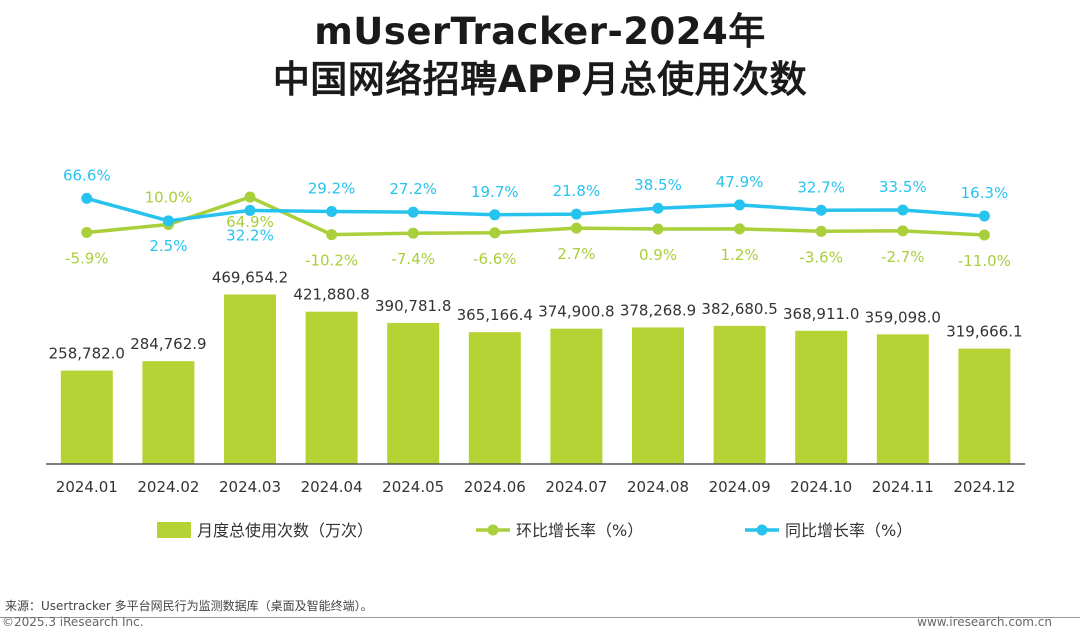  Describe the element at coordinates (540, 79) in the screenshot. I see `chart-title-line2: 中国网络招聘APP月总使用次数` at that location.